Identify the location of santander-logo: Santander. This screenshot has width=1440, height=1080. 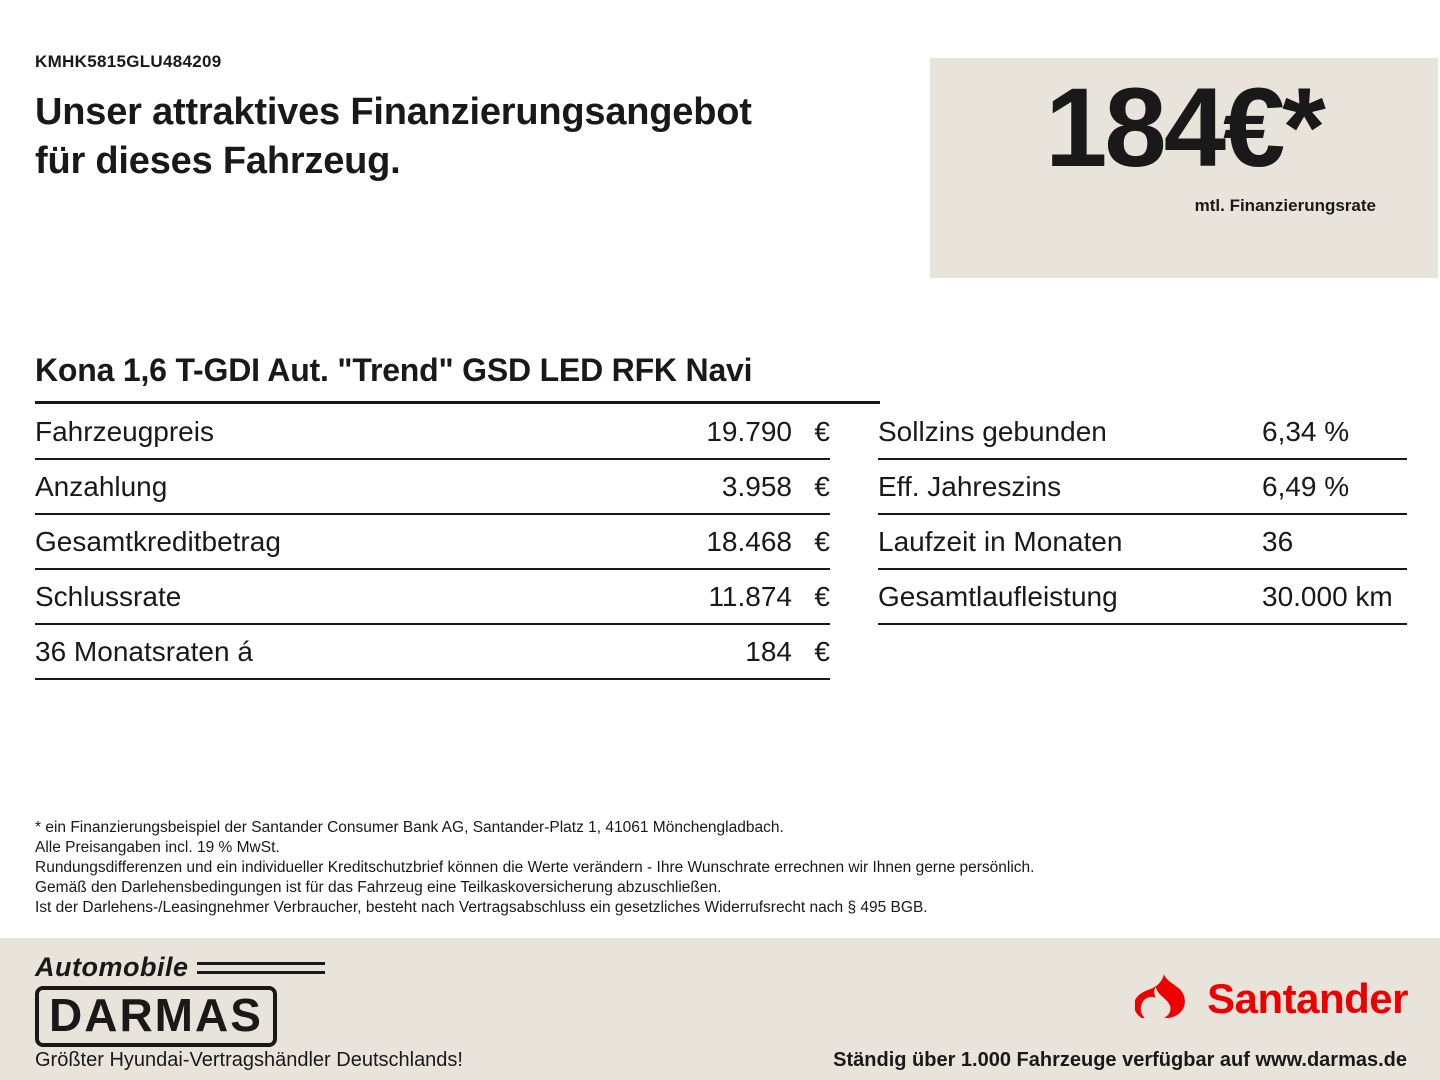
(1271, 998).